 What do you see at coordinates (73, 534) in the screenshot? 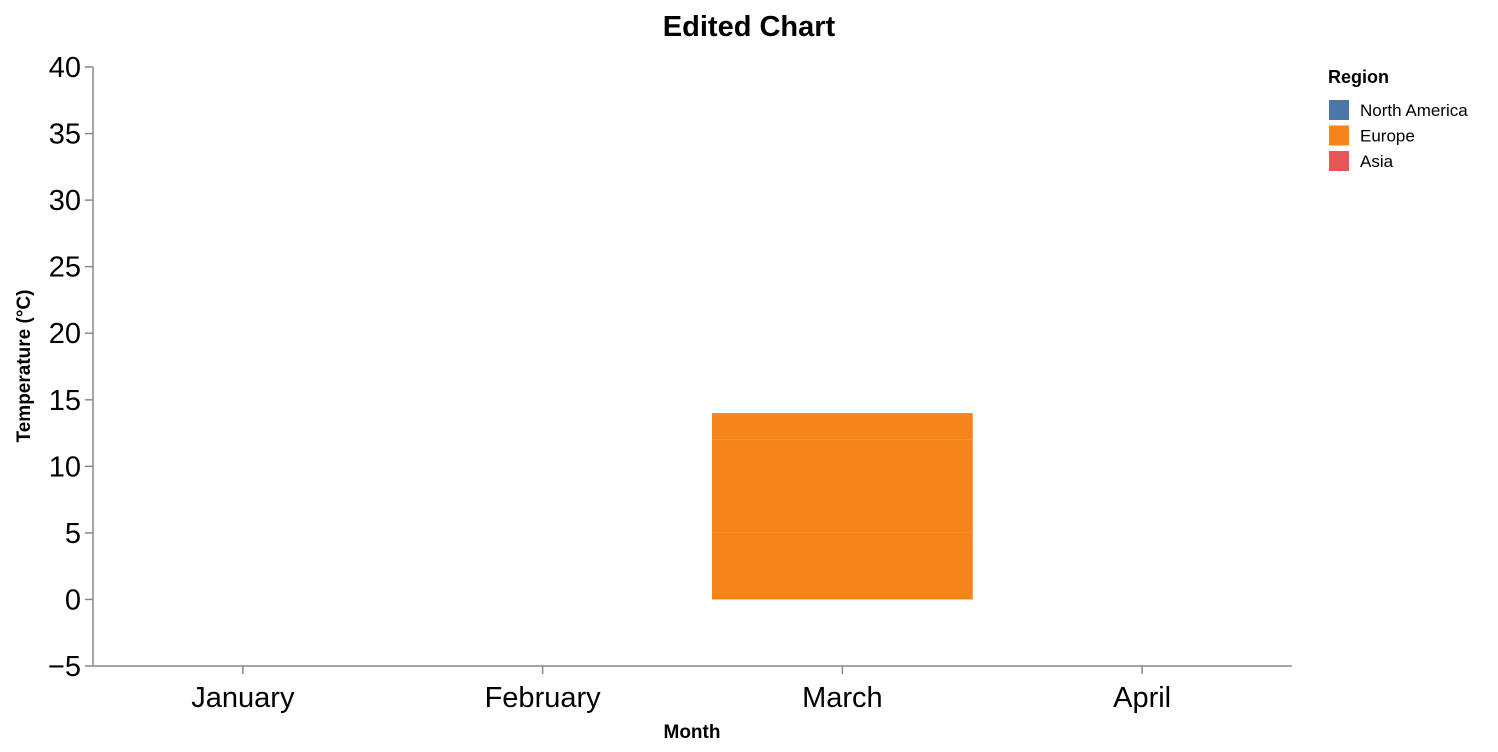
I see `y-tick-label: 5` at bounding box center [73, 534].